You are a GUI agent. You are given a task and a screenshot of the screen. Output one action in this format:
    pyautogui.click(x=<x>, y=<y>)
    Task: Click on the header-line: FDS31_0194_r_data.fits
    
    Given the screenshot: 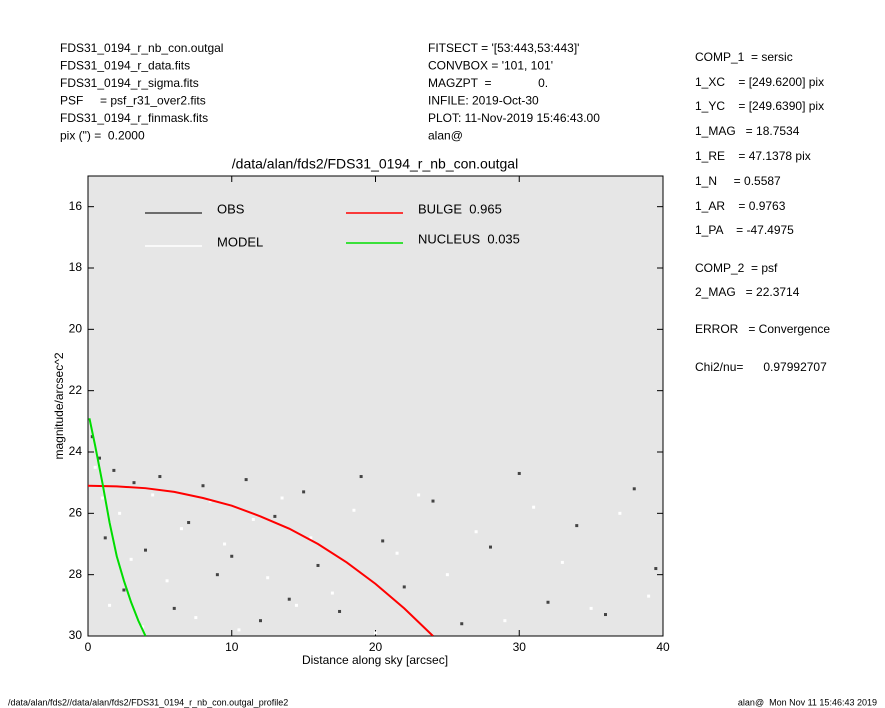 What is the action you would take?
    pyautogui.click(x=125, y=66)
    